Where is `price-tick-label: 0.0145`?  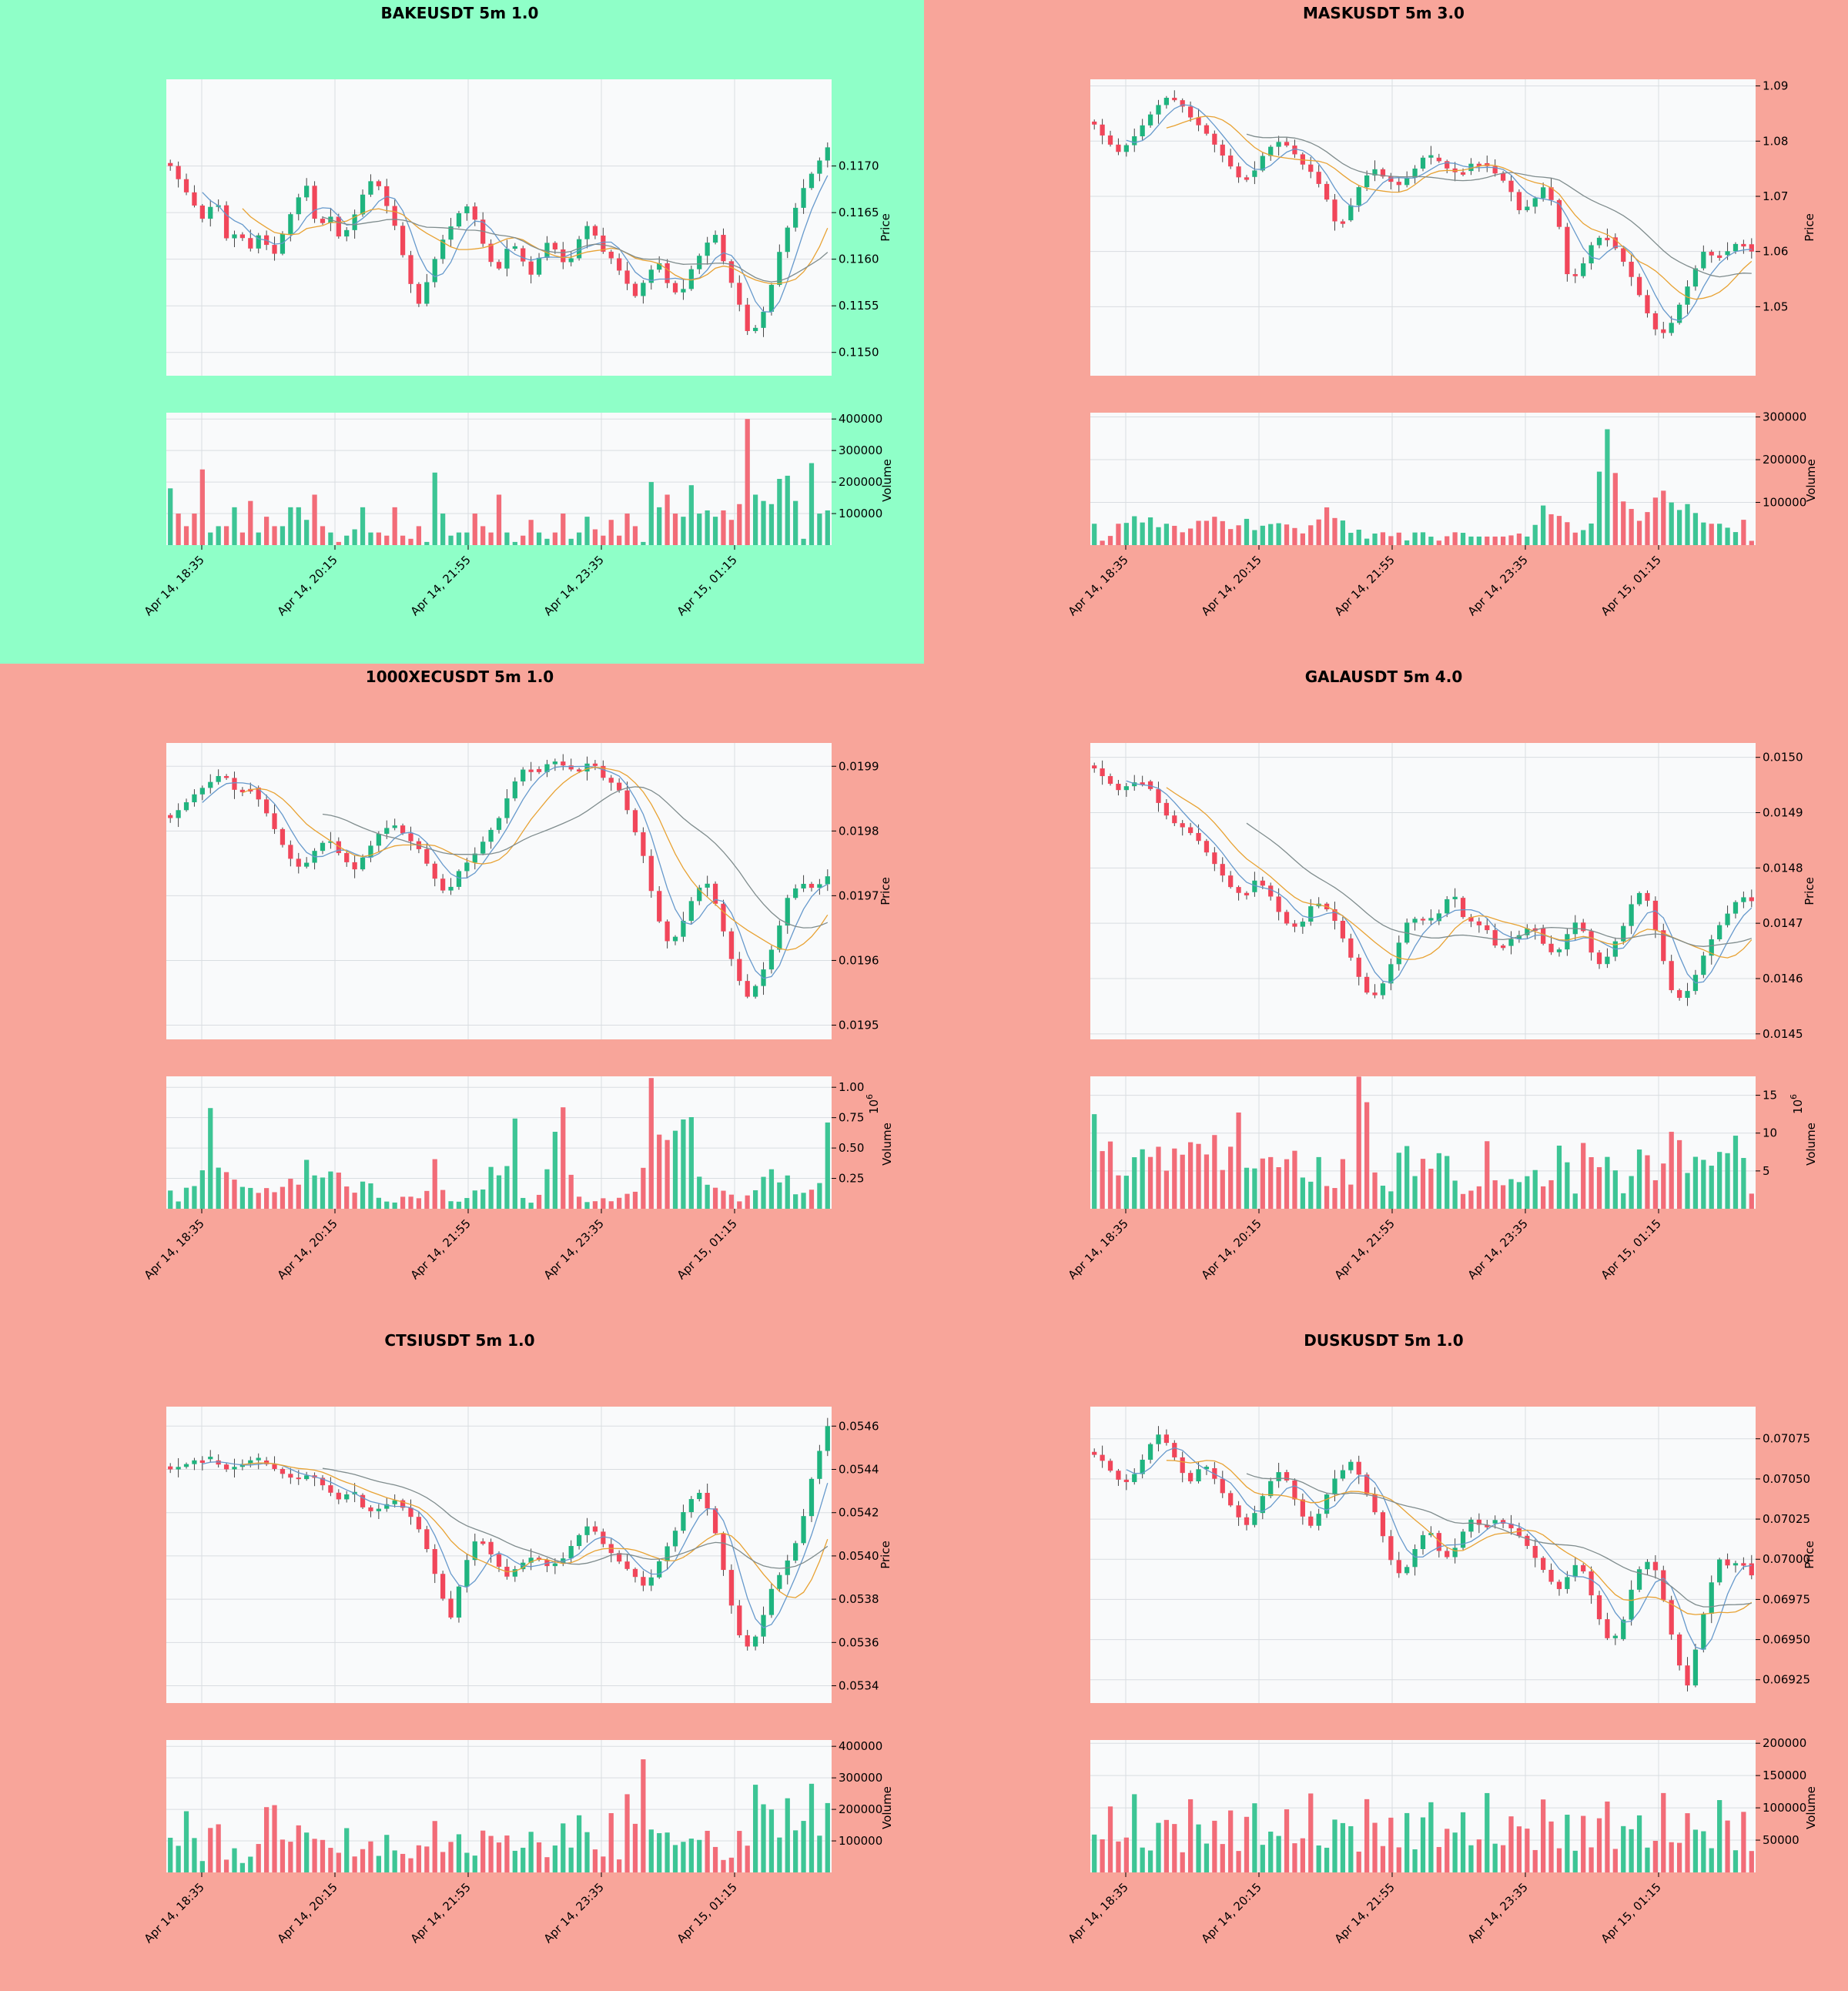 price-tick-label: 0.0145 is located at coordinates (1783, 1034).